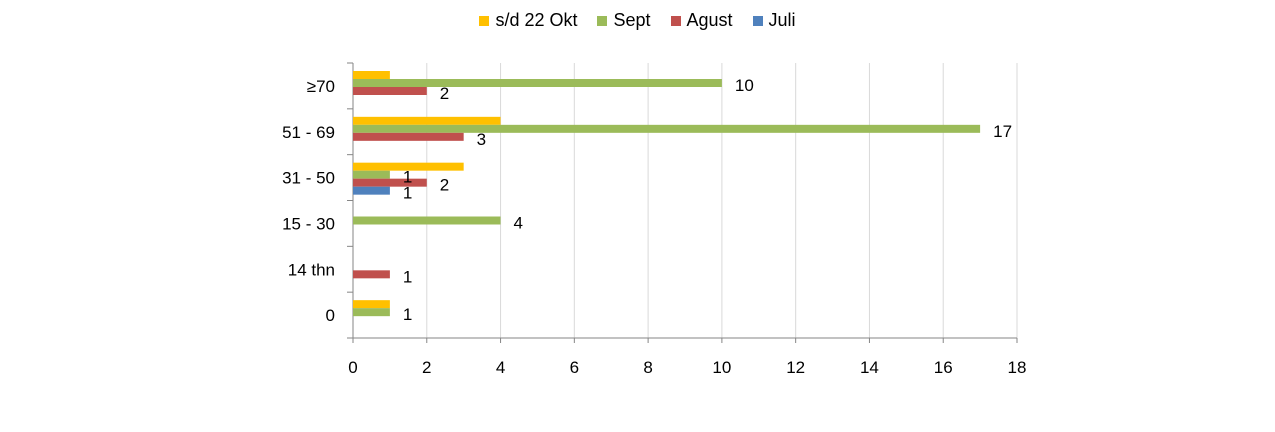 The height and width of the screenshot is (432, 1275). What do you see at coordinates (1017, 367) in the screenshot?
I see `x-tick-label: 18` at bounding box center [1017, 367].